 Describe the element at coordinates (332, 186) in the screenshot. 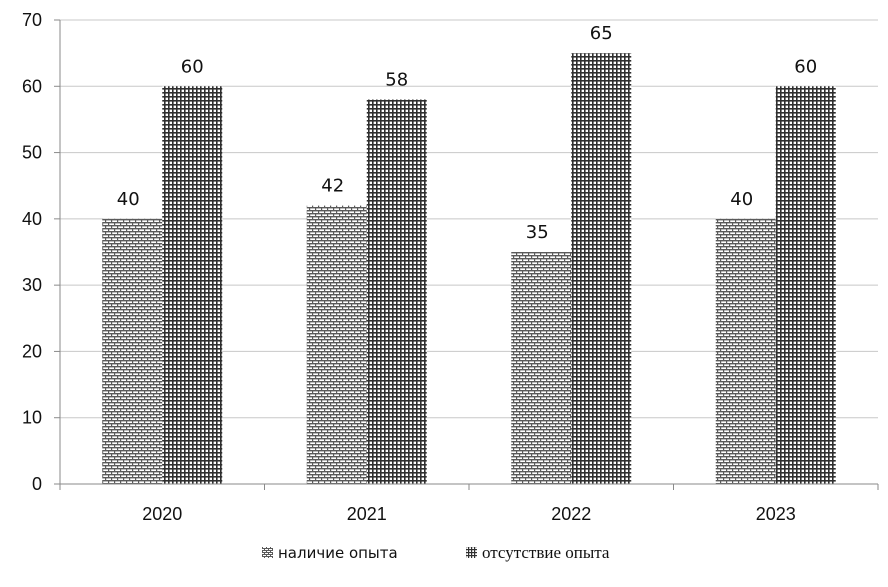

I see `data-label: 42` at that location.